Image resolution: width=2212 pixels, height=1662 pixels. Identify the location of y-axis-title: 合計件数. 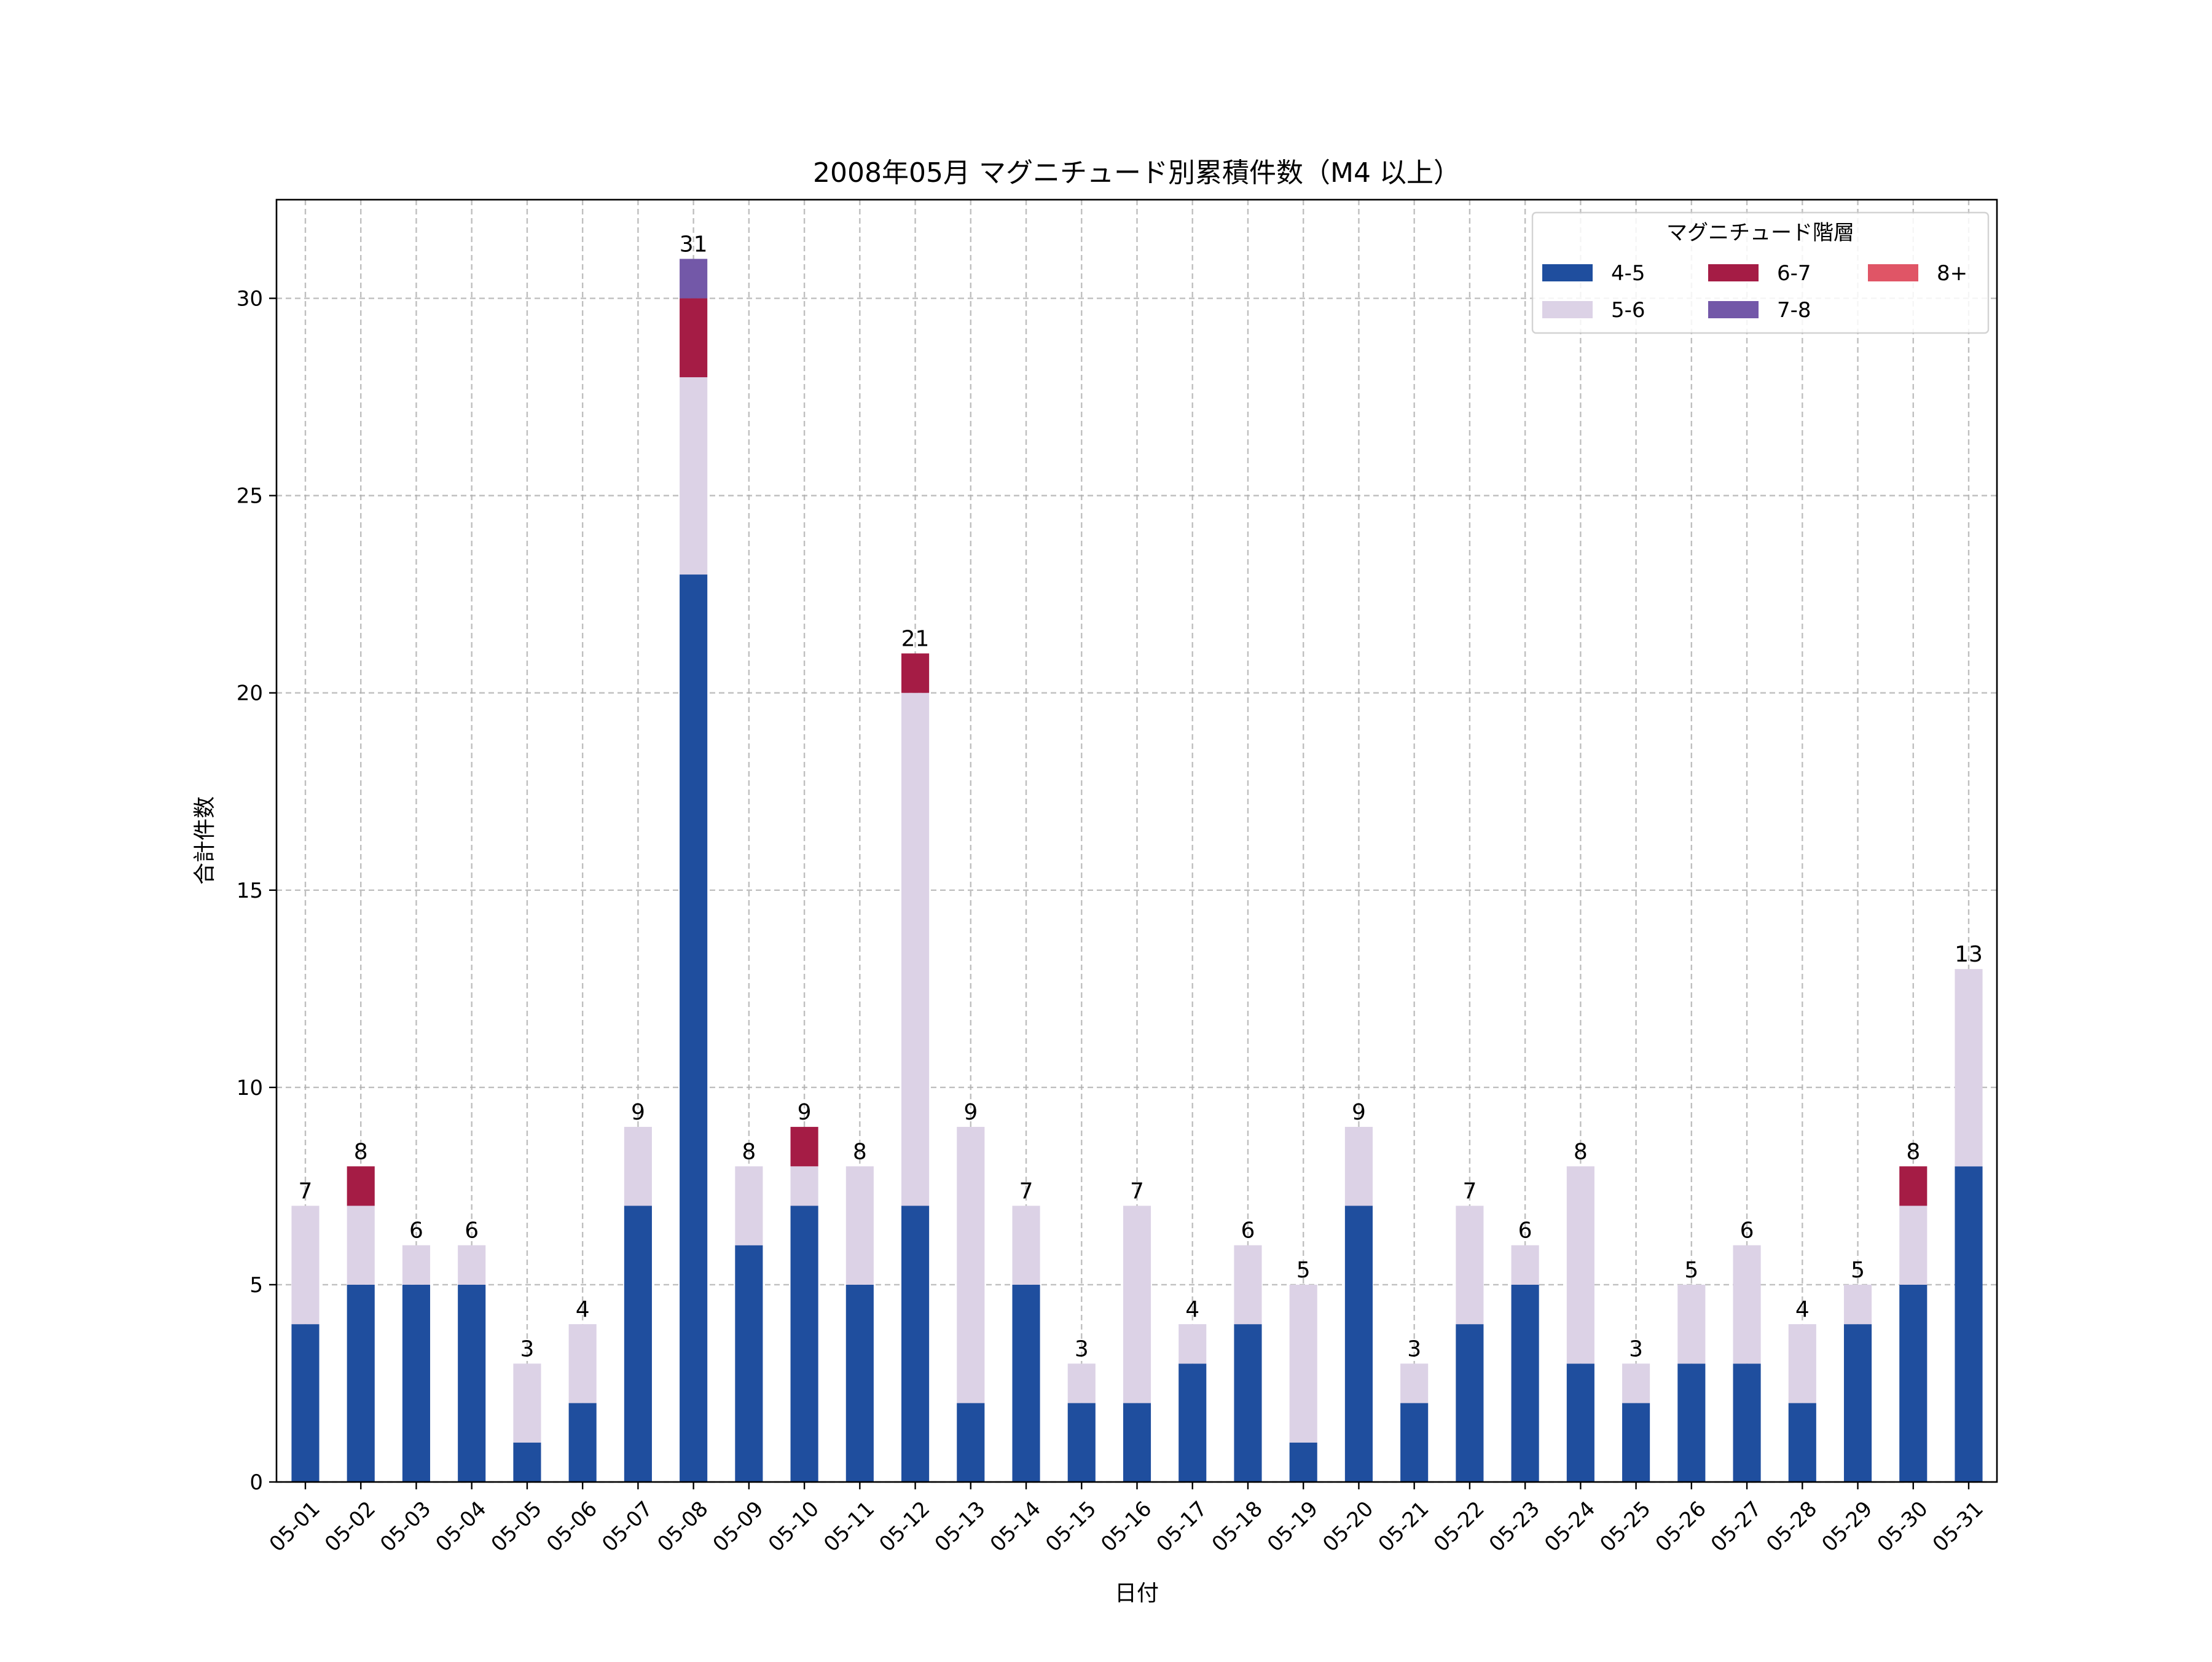
(205, 840).